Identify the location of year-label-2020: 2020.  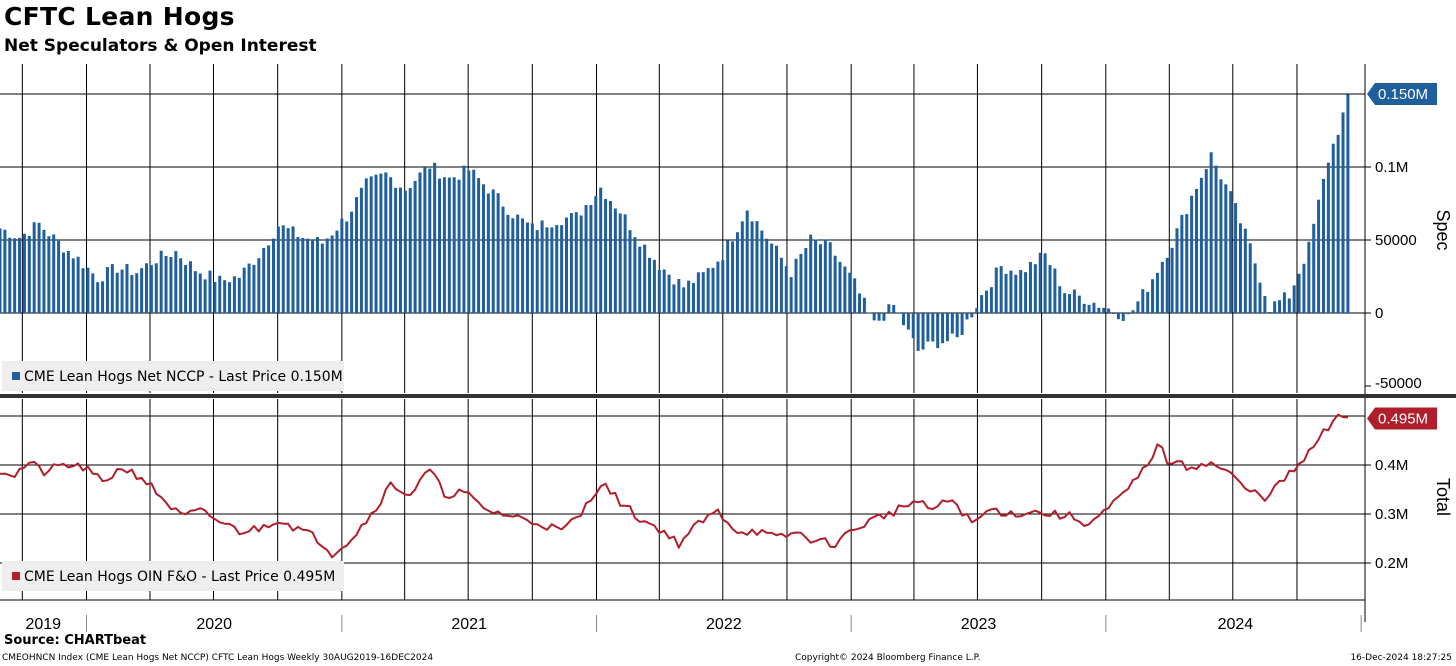
(214, 624).